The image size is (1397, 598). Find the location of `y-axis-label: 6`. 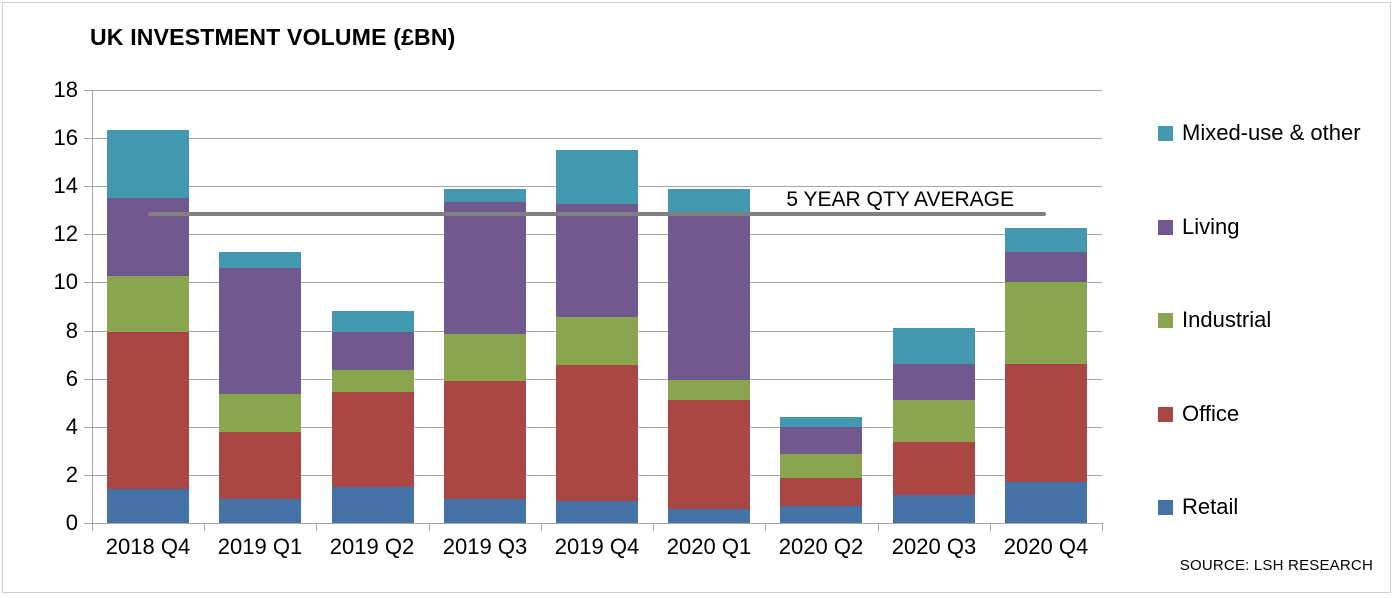

y-axis-label: 6 is located at coordinates (71, 378).